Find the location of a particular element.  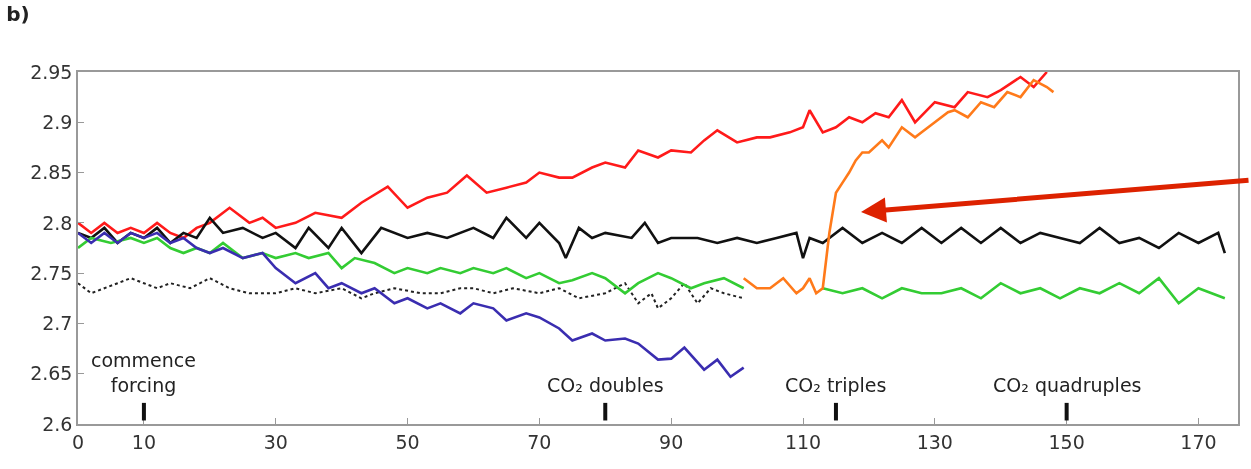

y-tick-label: 2.6 is located at coordinates (57, 423).